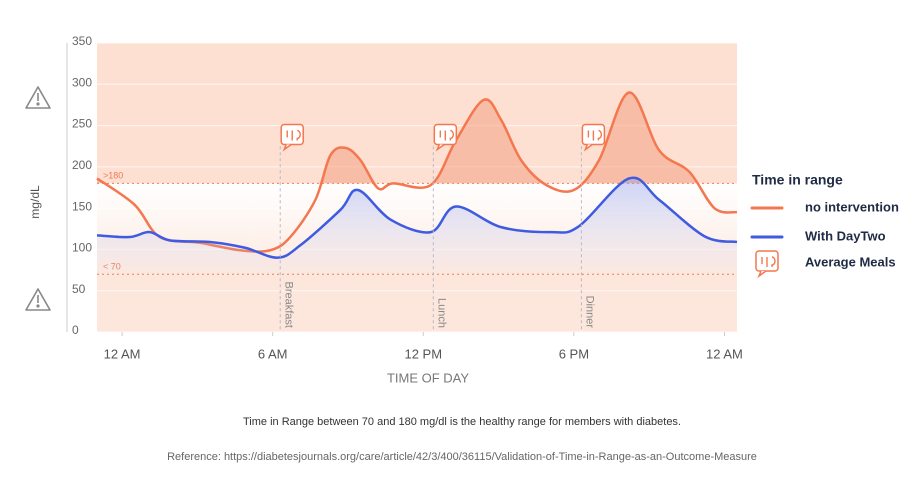 The image size is (924, 483). What do you see at coordinates (82, 41) in the screenshot?
I see `y-tick-label: 350` at bounding box center [82, 41].